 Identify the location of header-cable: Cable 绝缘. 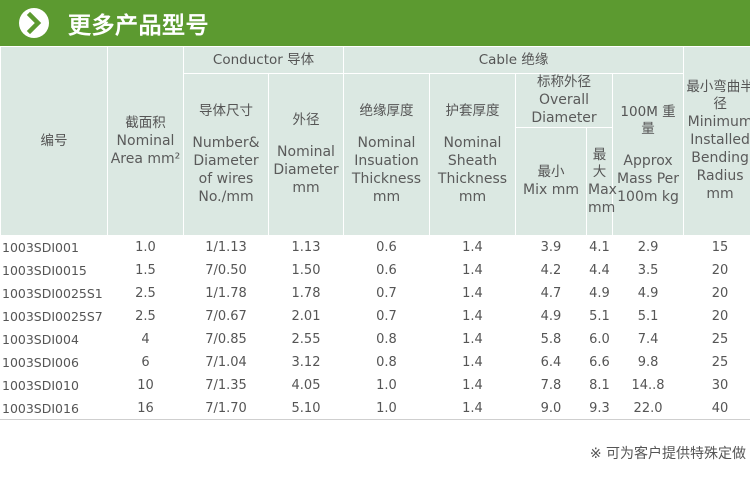
(513, 60).